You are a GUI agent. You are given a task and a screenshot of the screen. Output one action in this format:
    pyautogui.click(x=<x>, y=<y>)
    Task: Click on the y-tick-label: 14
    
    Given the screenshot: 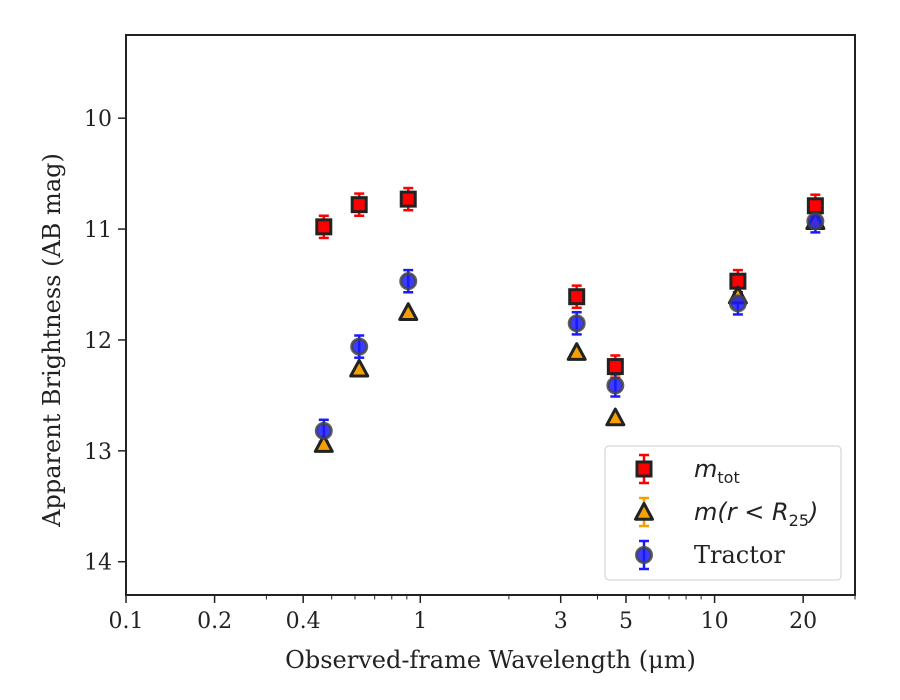 What is the action you would take?
    pyautogui.click(x=98, y=563)
    